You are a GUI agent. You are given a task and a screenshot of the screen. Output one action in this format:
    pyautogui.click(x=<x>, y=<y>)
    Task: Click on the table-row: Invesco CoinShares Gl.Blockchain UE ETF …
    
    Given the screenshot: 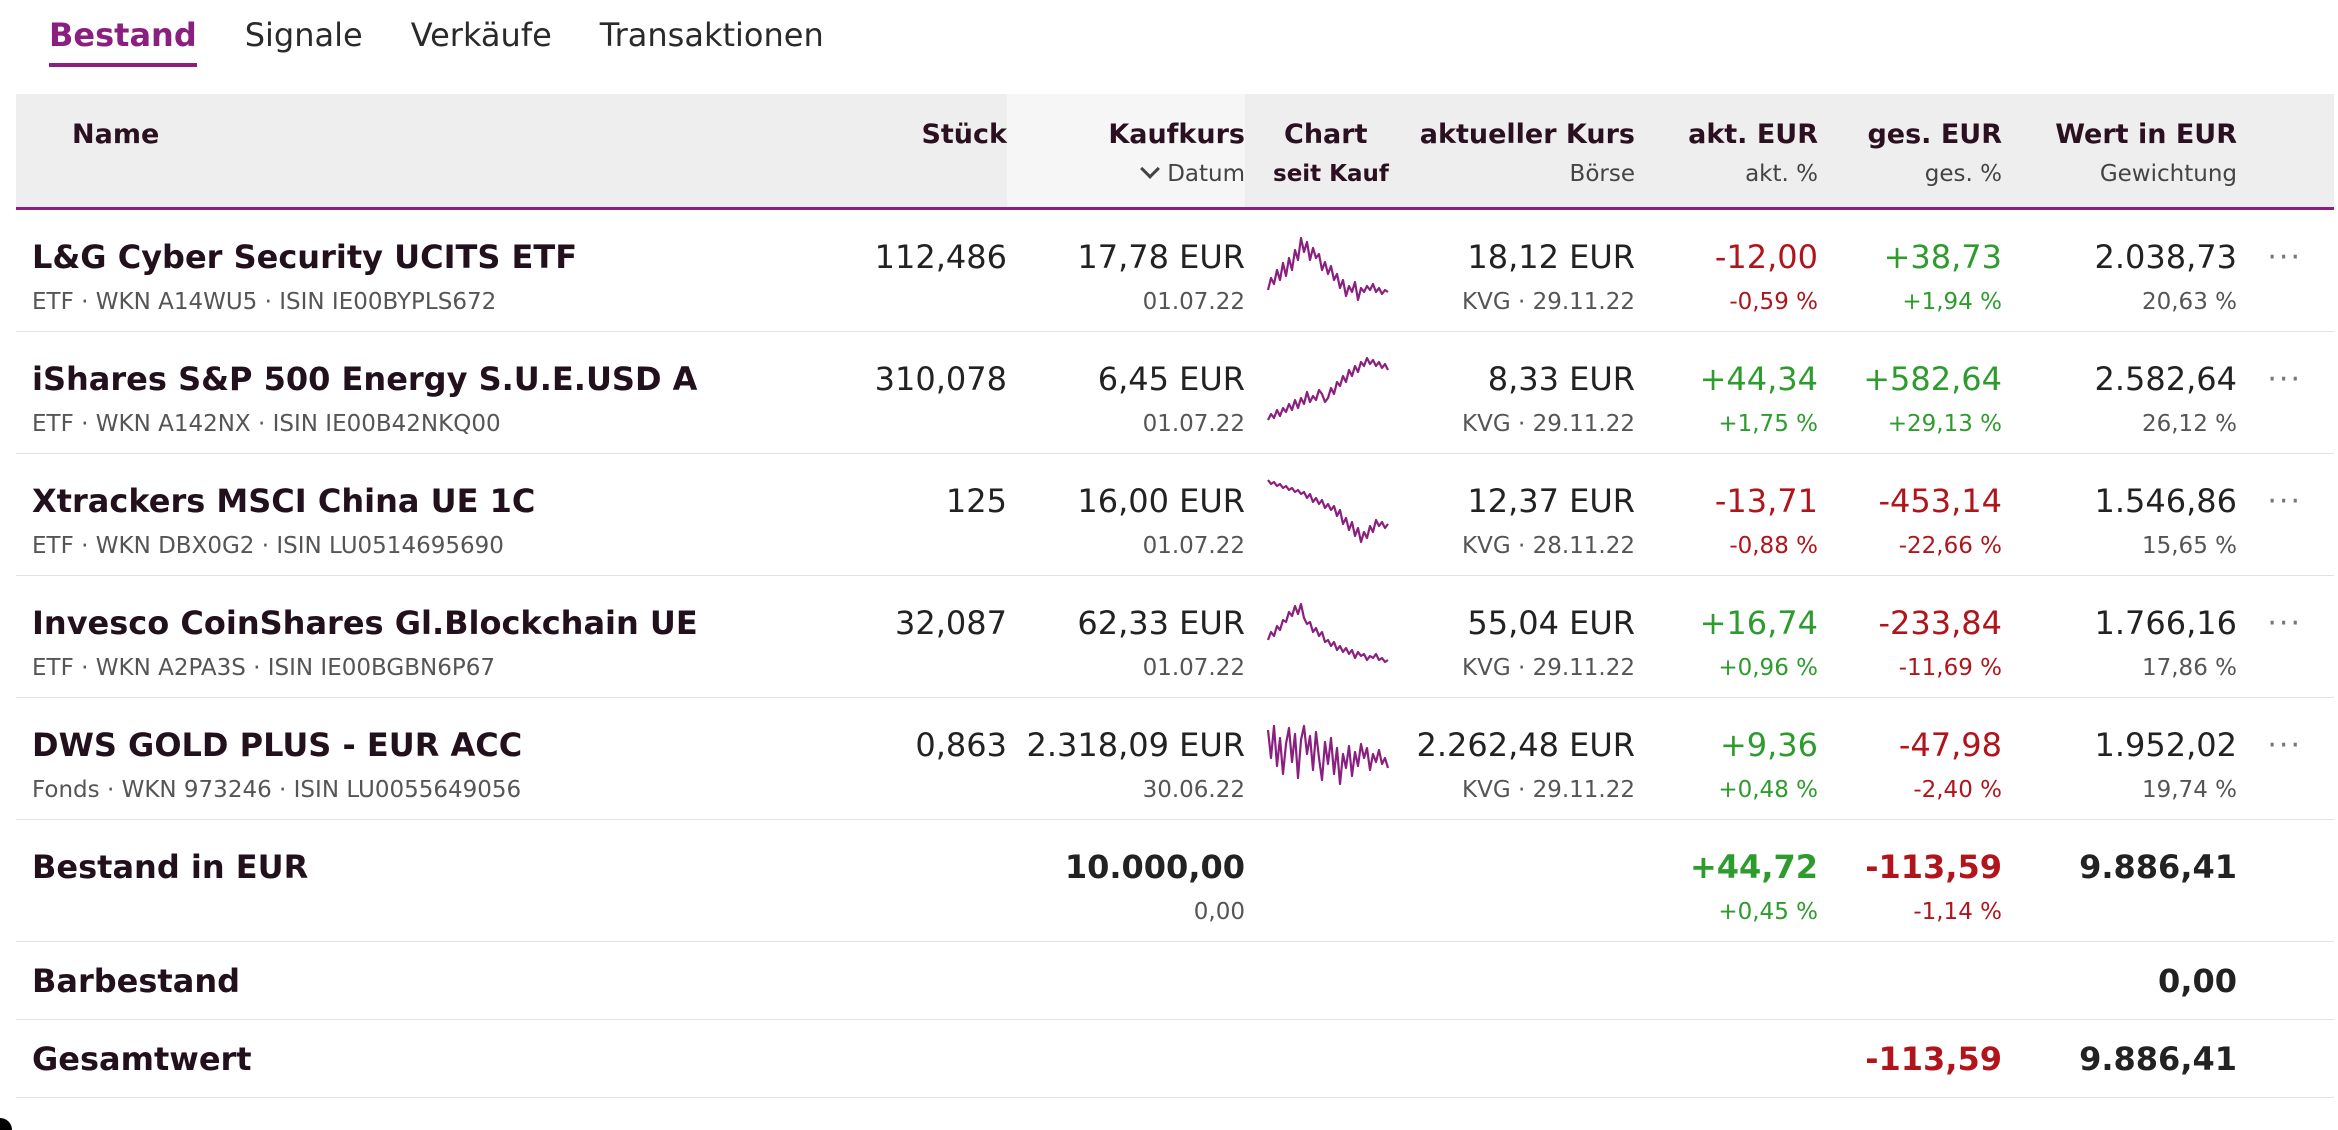 What is the action you would take?
    pyautogui.click(x=1175, y=637)
    